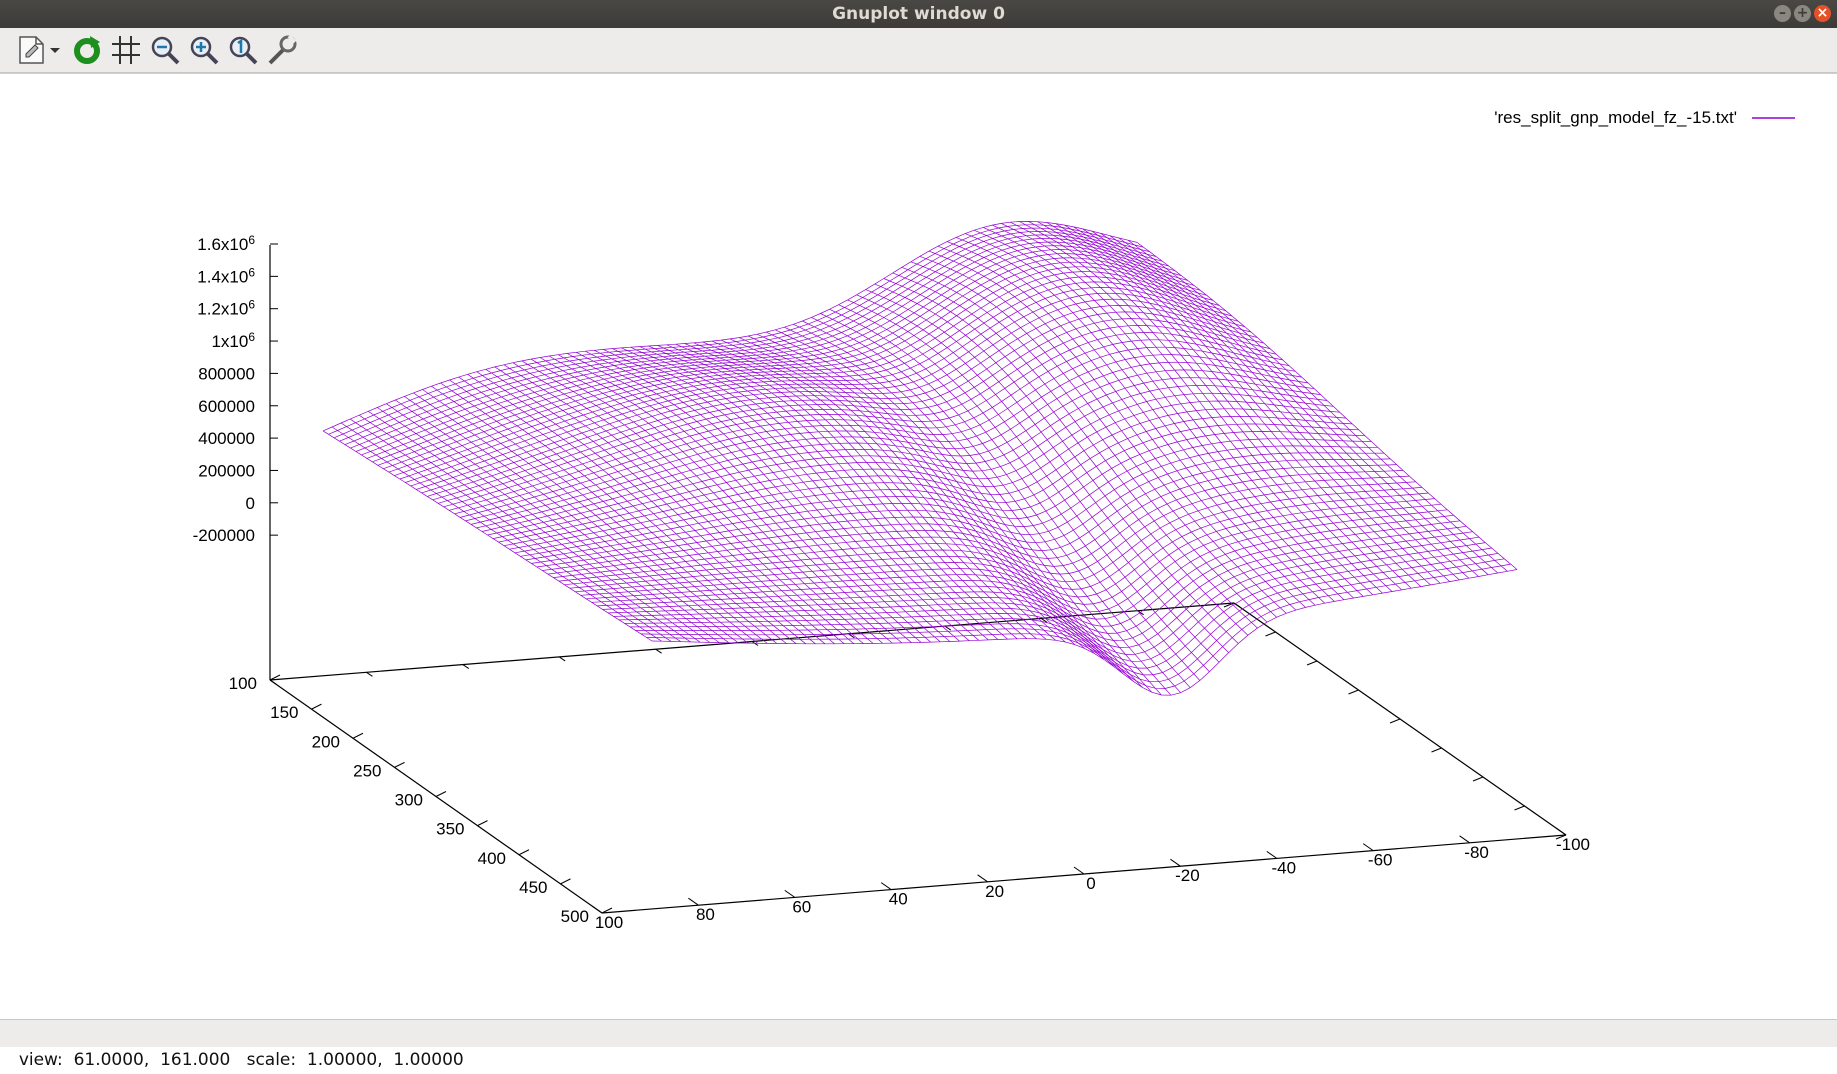  I want to click on x-tick-label: 0, so click(1090, 883).